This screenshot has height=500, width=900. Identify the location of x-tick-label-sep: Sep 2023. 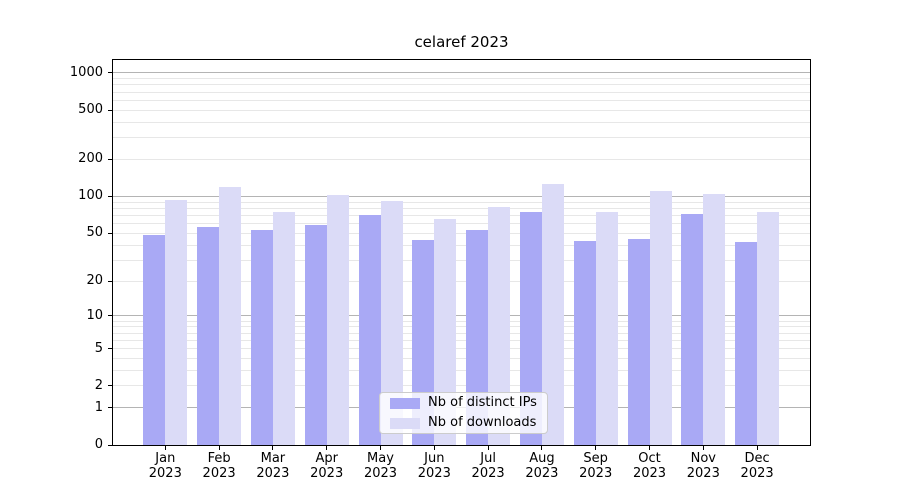
(596, 466).